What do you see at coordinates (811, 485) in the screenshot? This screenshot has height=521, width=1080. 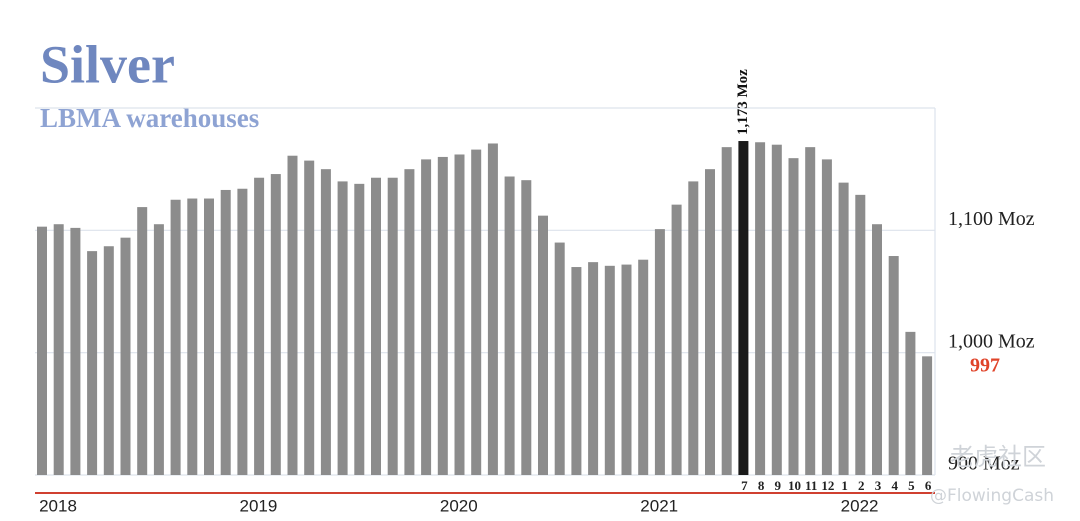 I see `x-tick-label: 11` at bounding box center [811, 485].